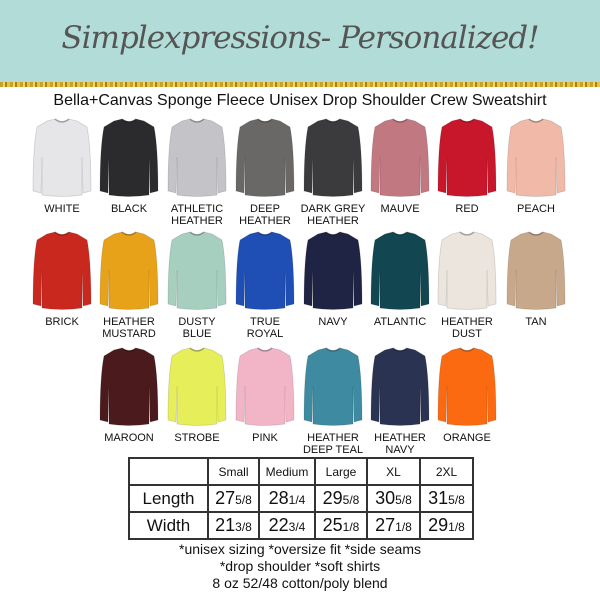  I want to click on size-value: 295/8, so click(341, 498).